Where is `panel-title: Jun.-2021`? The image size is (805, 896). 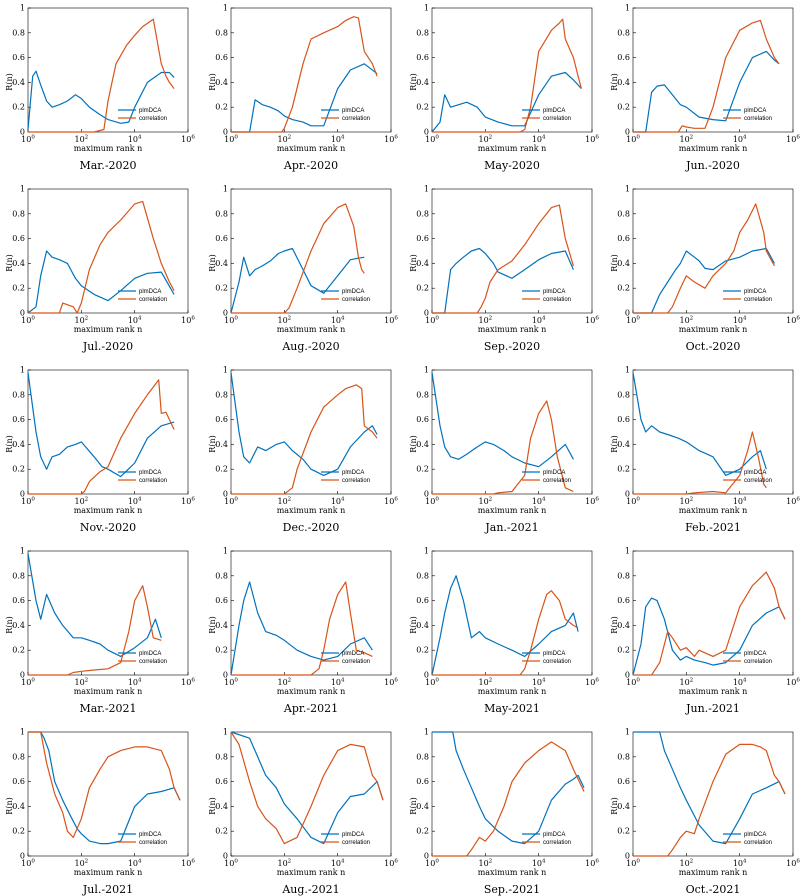
panel-title: Jun.-2021 is located at coordinates (712, 708).